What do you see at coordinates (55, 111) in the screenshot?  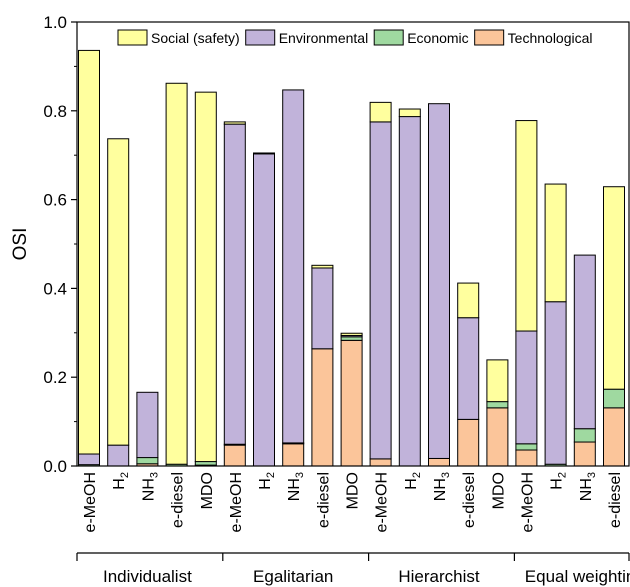 I see `y-tick-label: 0.8` at bounding box center [55, 111].